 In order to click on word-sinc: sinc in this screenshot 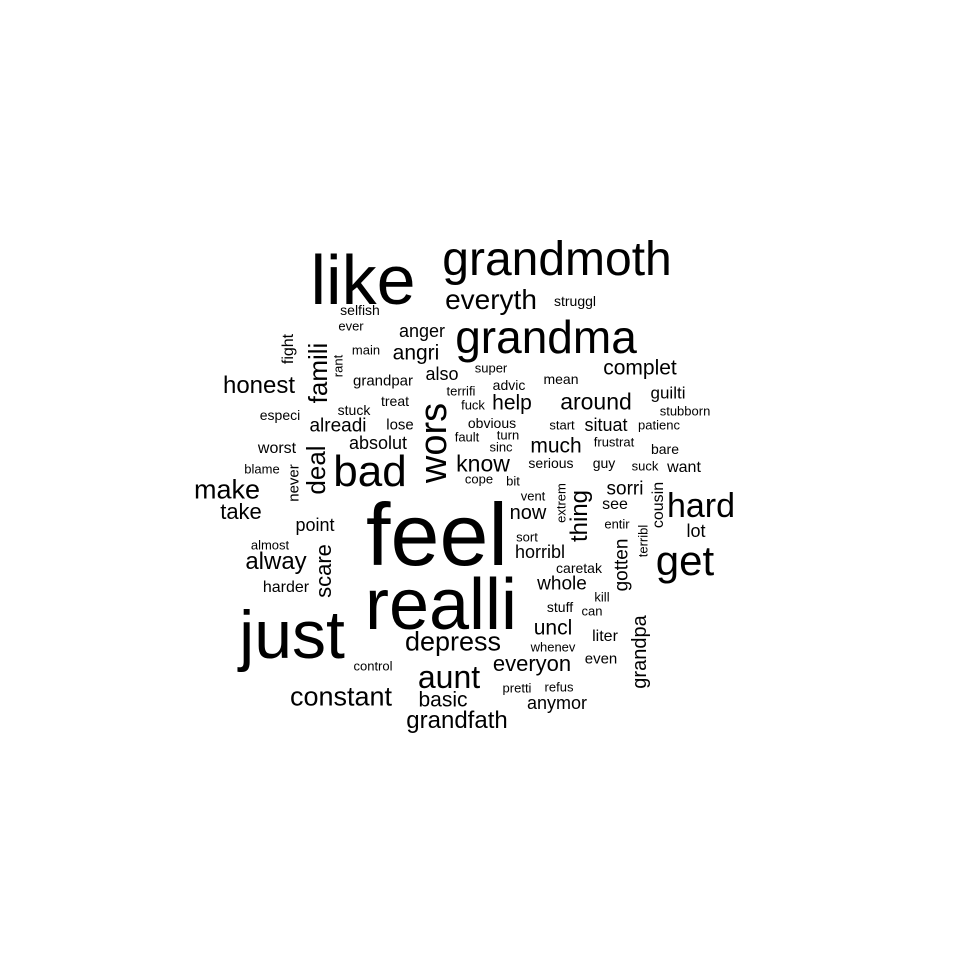, I will do `click(501, 447)`.